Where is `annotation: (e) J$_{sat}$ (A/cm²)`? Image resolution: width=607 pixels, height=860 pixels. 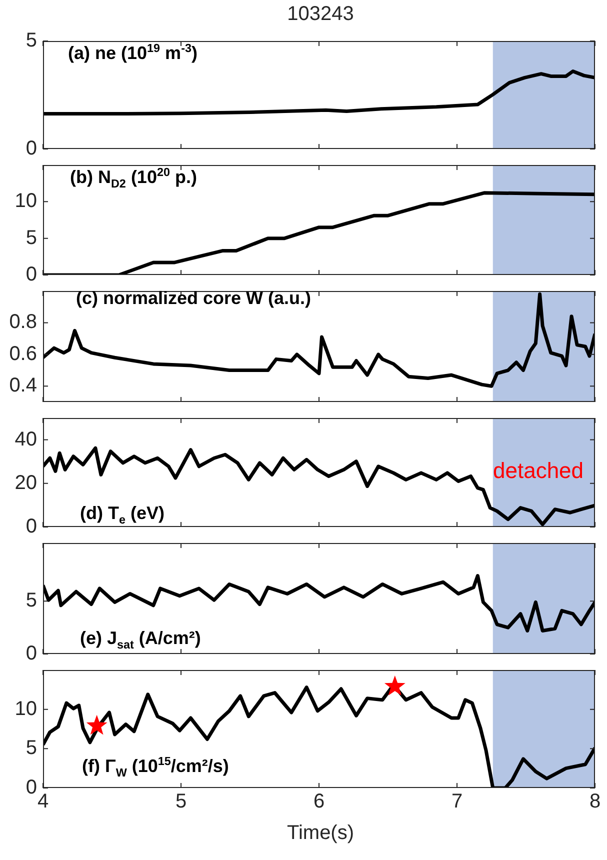 annotation: (e) J$_{sat}$ (A/cm²) is located at coordinates (140, 640).